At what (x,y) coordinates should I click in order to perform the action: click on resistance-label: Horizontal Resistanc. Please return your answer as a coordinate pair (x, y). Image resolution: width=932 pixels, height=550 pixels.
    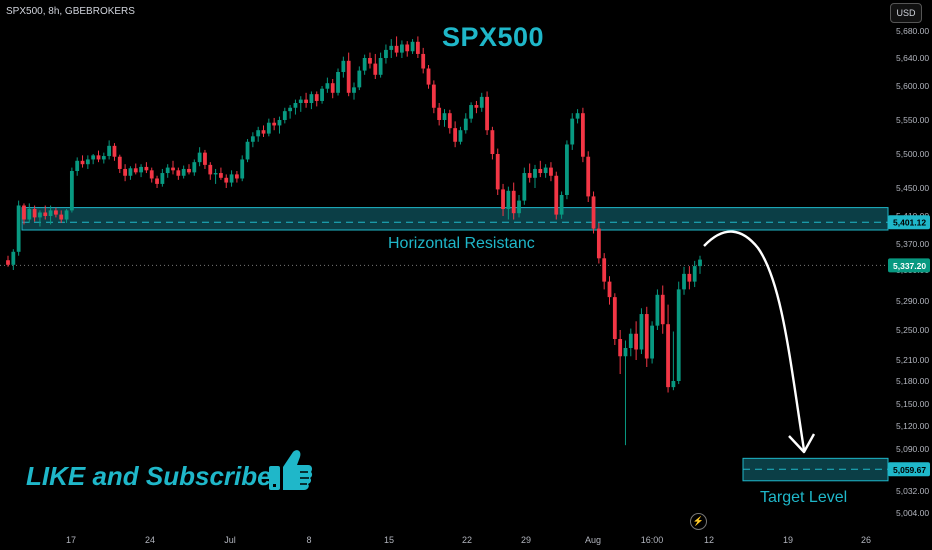
    Looking at the image, I should click on (461, 243).